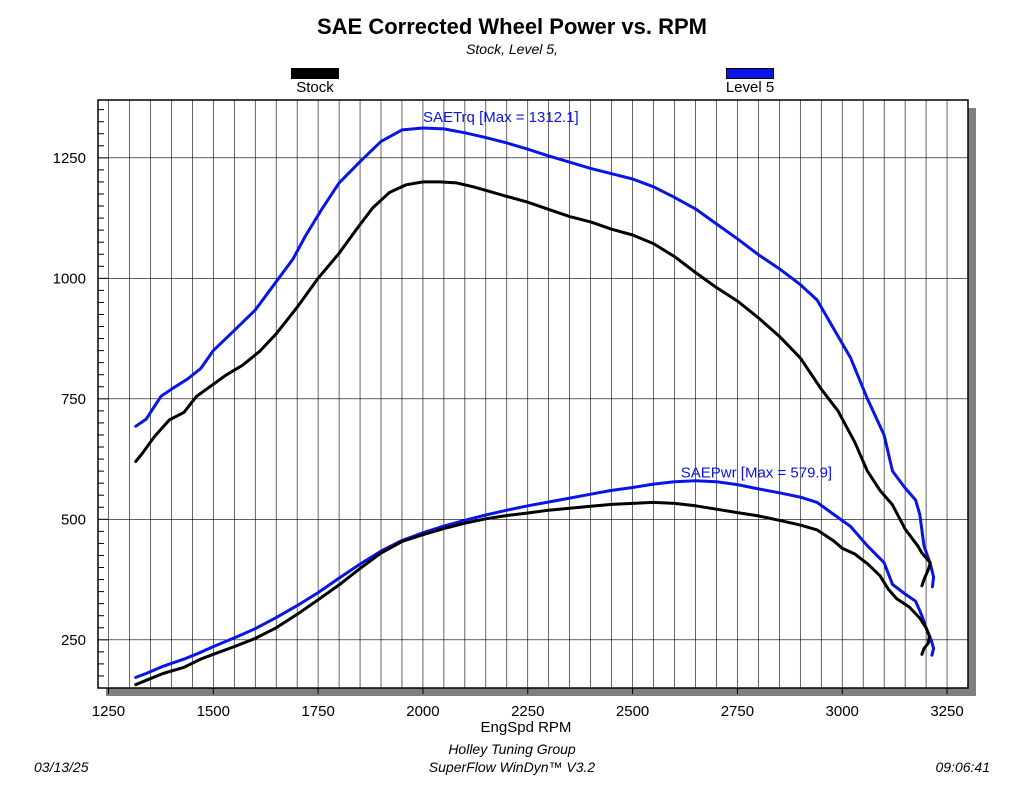 This screenshot has width=1024, height=791. Describe the element at coordinates (315, 73) in the screenshot. I see `legend-swatch-stock` at that location.